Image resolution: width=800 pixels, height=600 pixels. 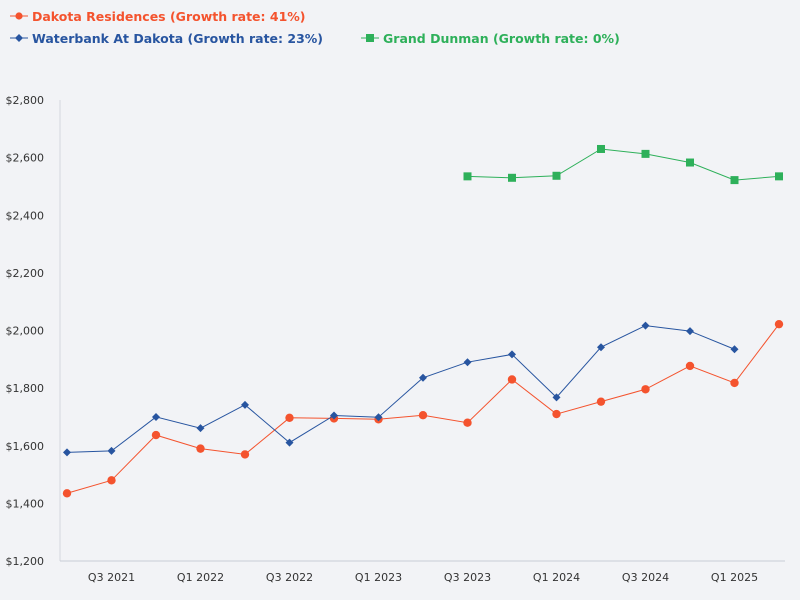 I want to click on y-tick-label: $2,200, so click(x=25, y=273).